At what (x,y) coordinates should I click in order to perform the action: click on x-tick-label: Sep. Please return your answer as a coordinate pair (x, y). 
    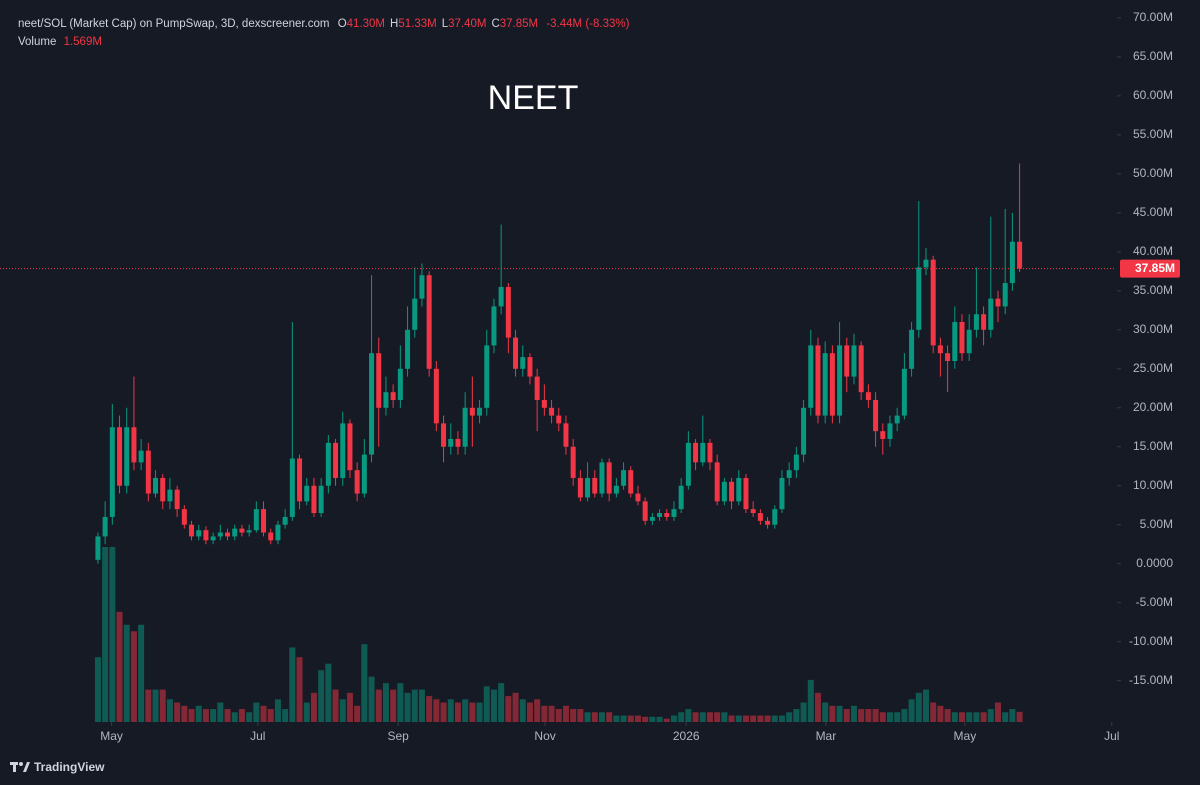
    Looking at the image, I should click on (399, 736).